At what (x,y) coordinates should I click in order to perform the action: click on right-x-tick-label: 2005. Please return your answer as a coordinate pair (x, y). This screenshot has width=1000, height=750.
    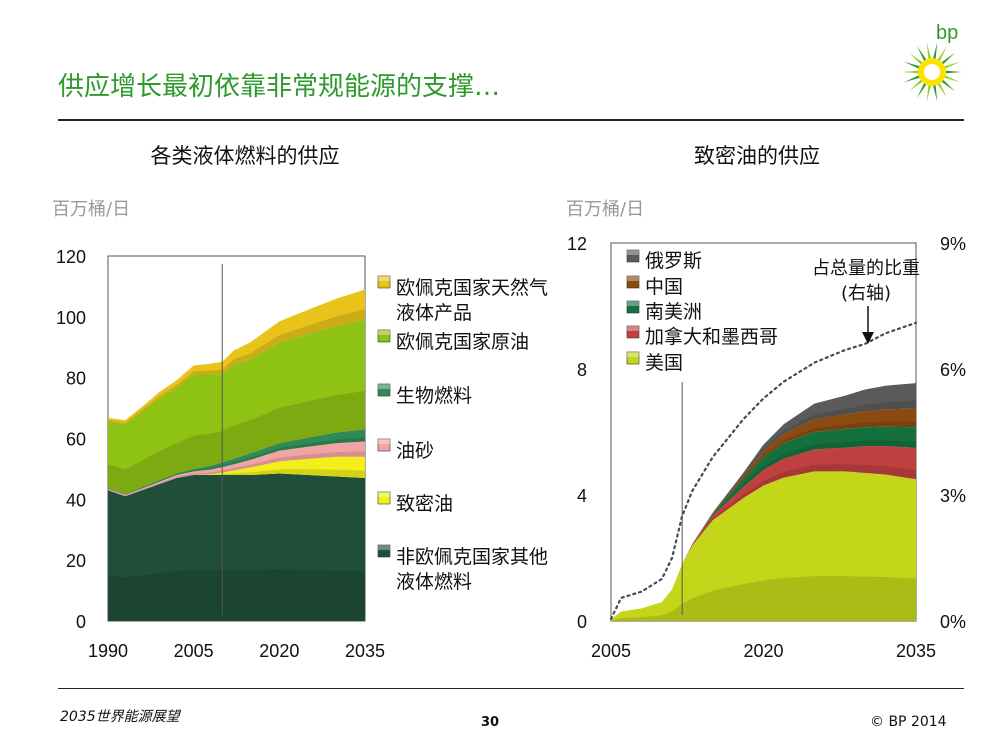
    Looking at the image, I should click on (611, 651).